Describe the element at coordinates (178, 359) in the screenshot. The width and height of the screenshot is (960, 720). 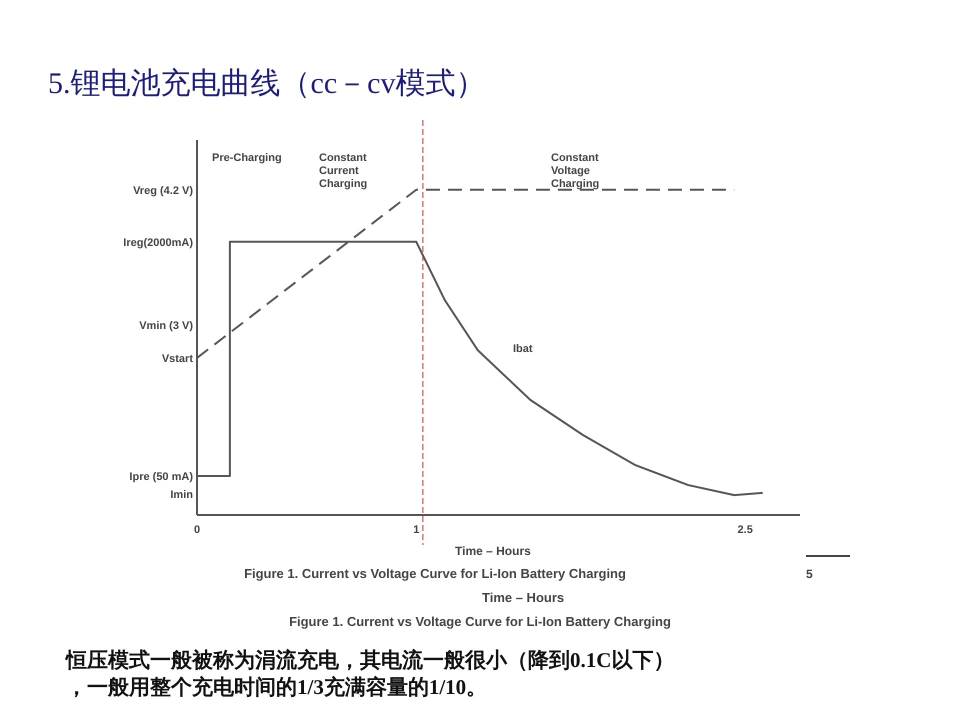
I see `text: Vstart` at that location.